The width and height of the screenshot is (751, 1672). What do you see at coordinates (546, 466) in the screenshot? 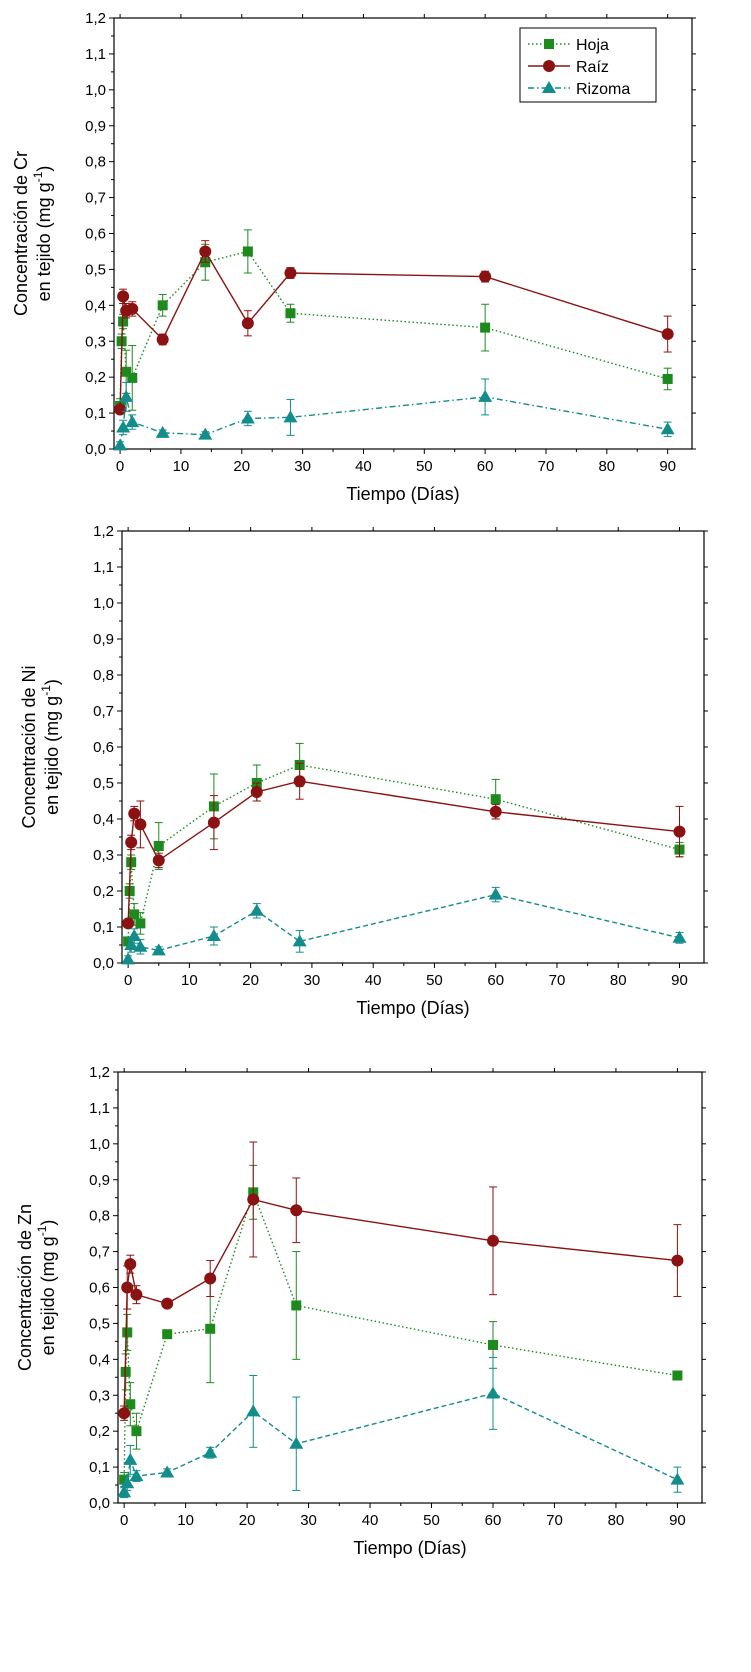
I see `x-tick-label: 70` at bounding box center [546, 466].